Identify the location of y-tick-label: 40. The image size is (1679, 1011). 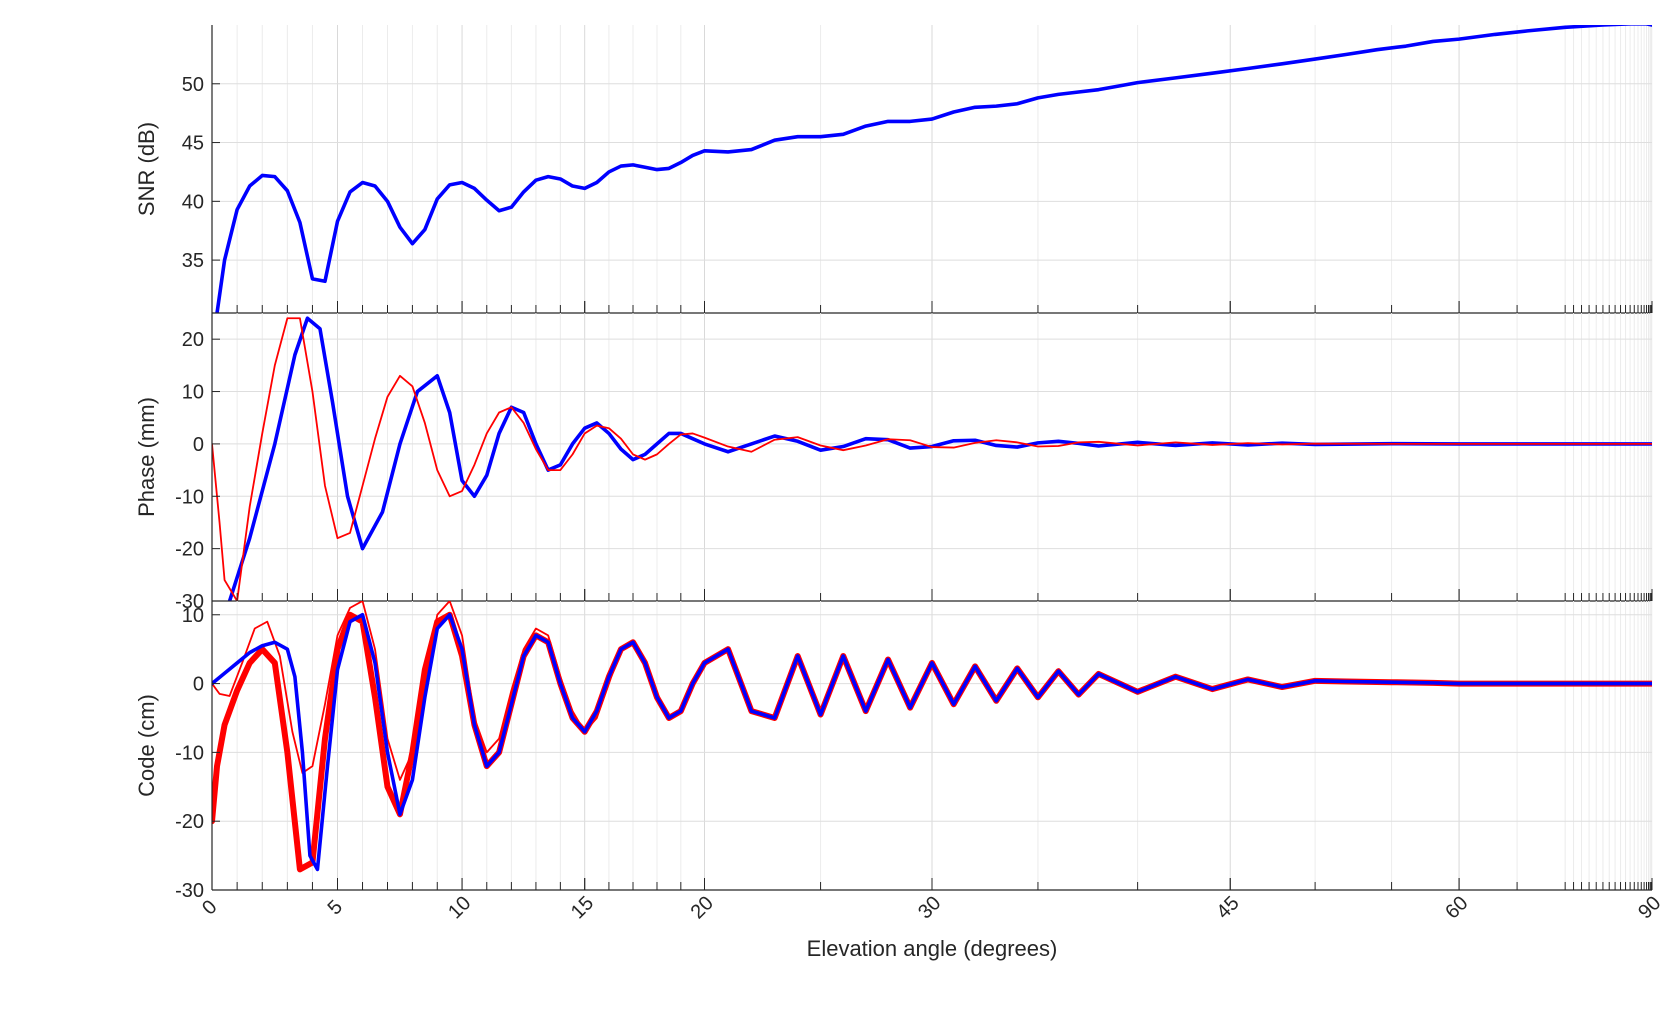
(193, 202).